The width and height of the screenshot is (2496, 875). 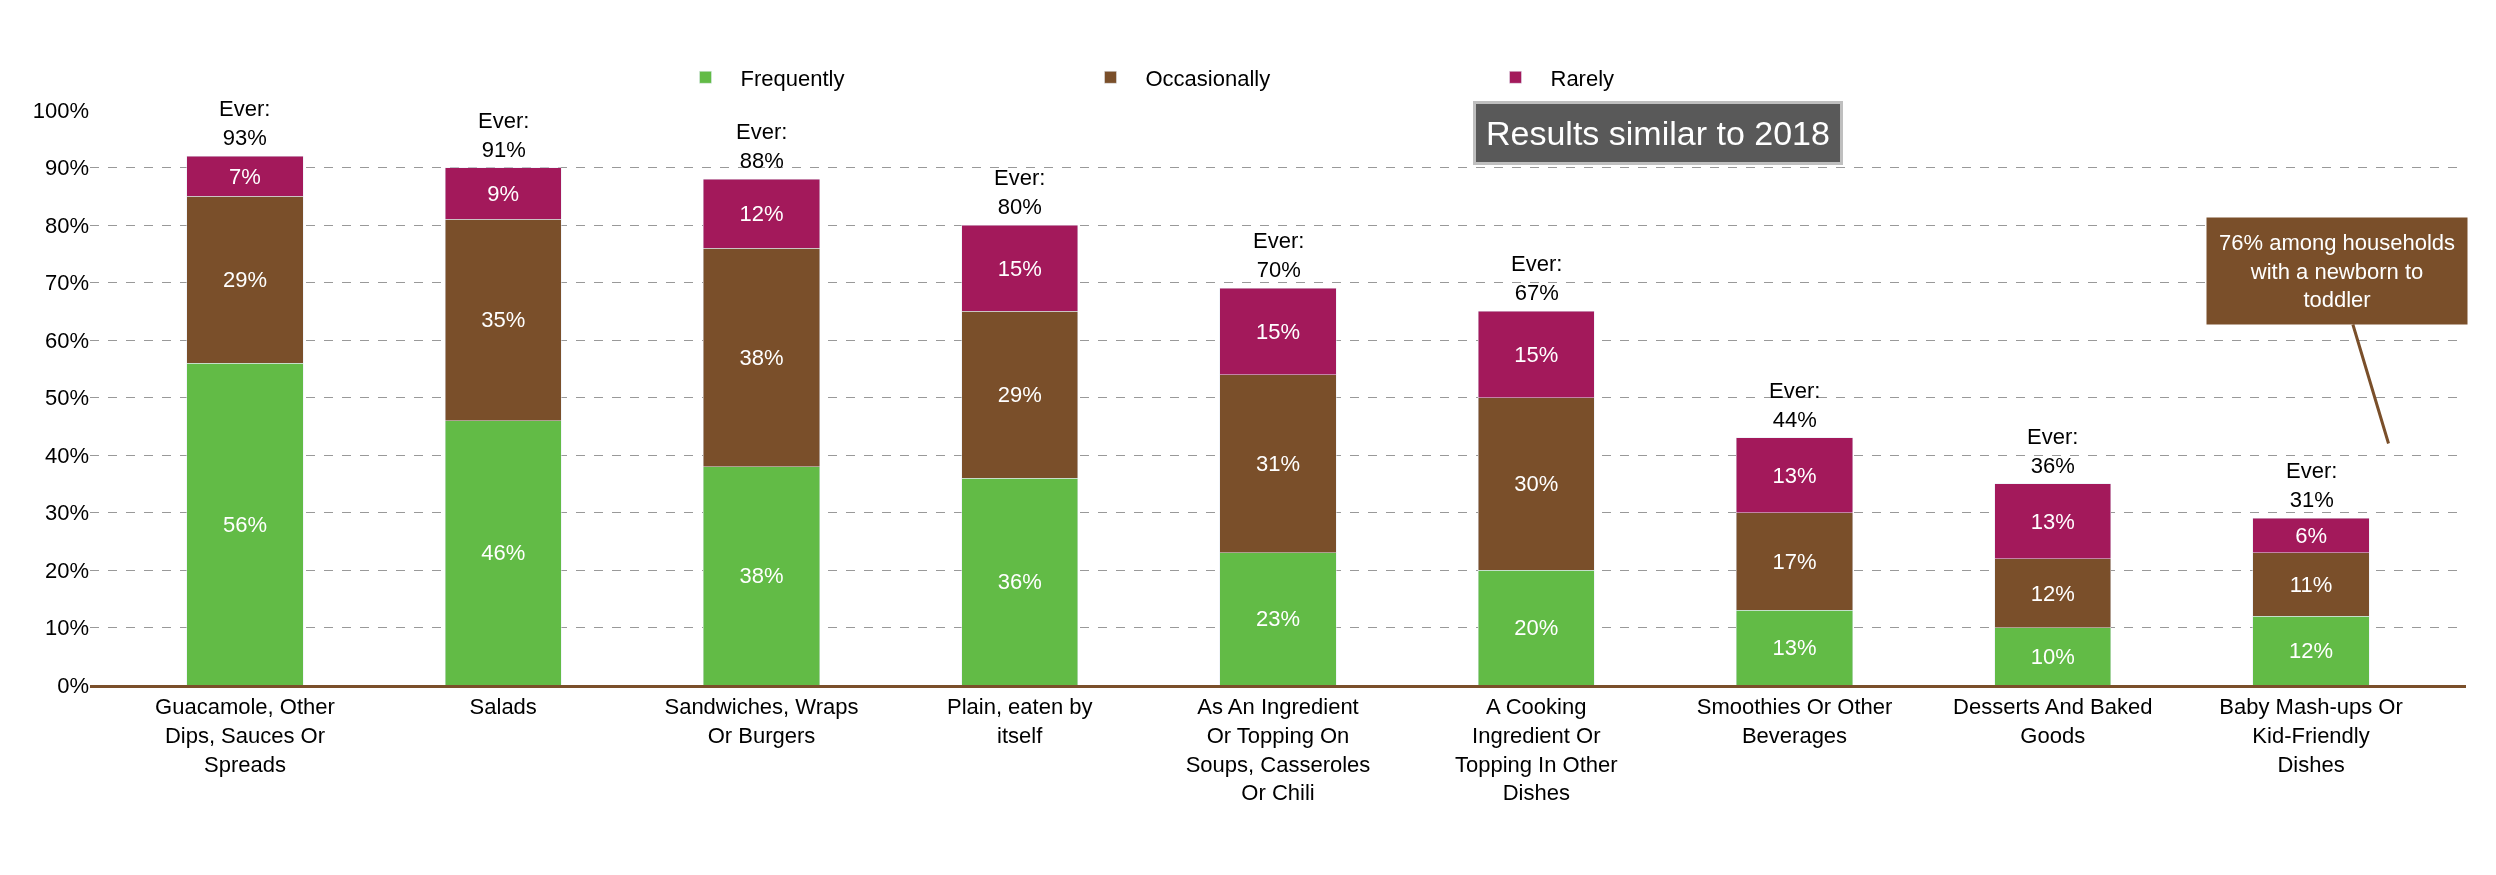 I want to click on y-tick-label: 50%, so click(x=66, y=398).